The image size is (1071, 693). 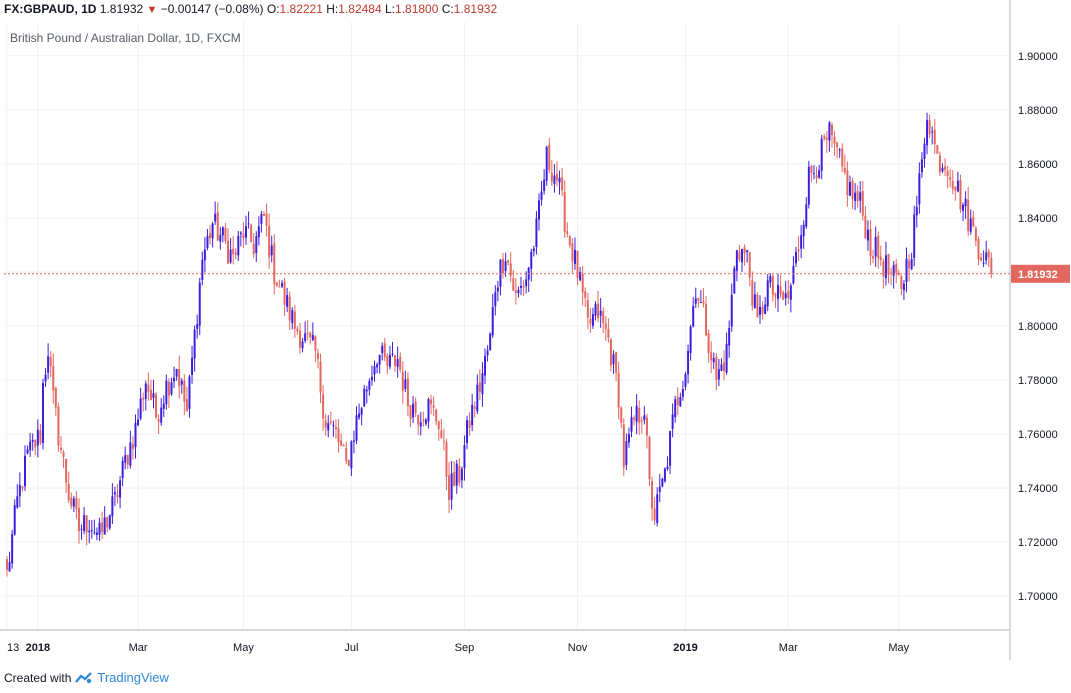 I want to click on x-tick-label: 2018, so click(x=38, y=648).